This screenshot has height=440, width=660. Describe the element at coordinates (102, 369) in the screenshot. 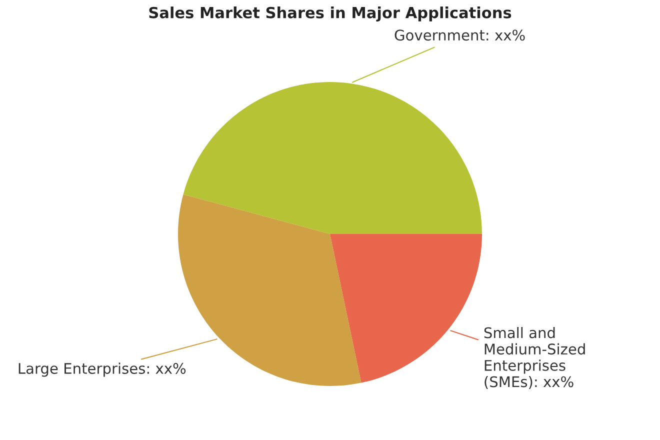

I see `slice-label: Large Enterprises: xx%` at that location.